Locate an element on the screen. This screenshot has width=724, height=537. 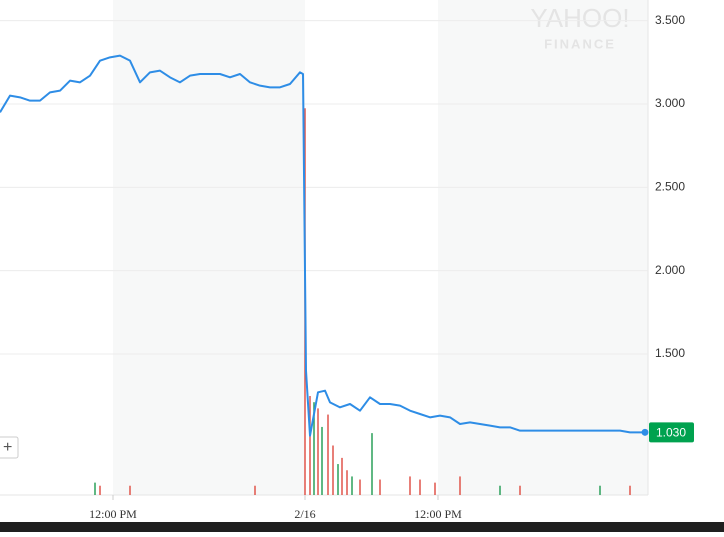
y-tick-label: 3.000 is located at coordinates (670, 103).